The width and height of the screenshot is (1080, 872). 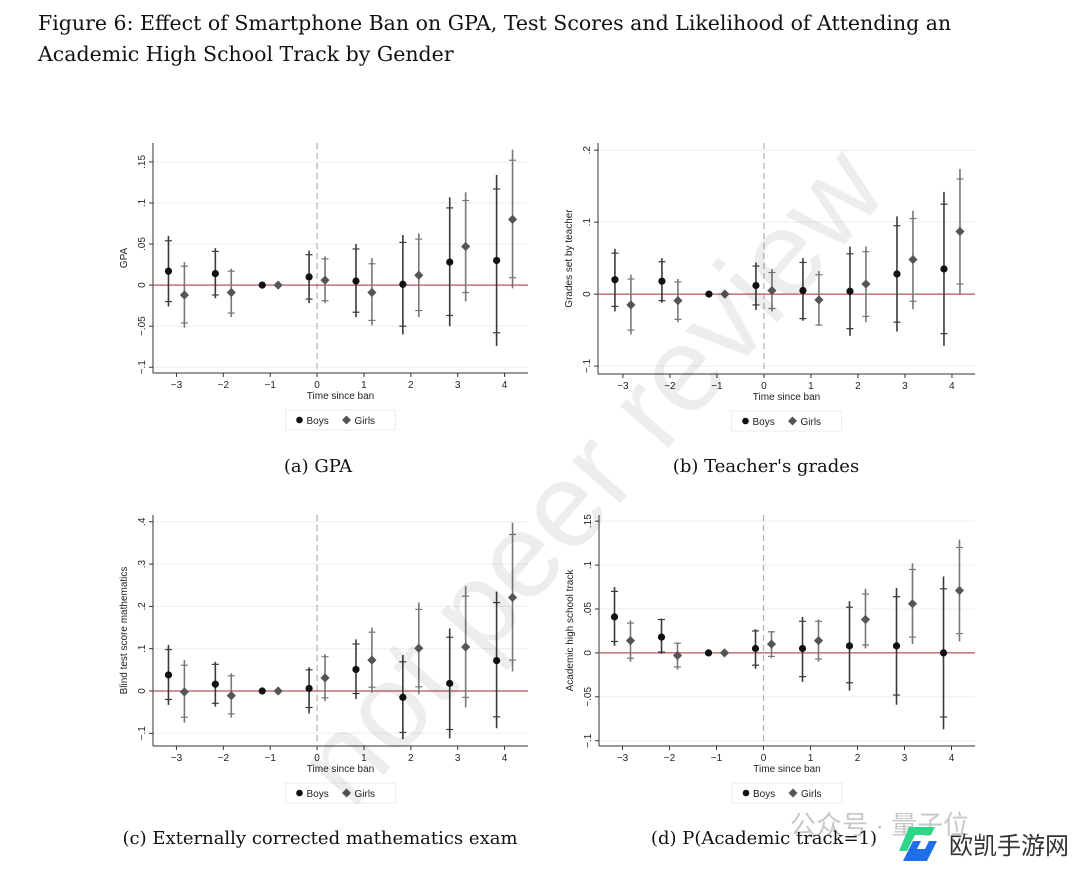 What do you see at coordinates (332, 260) in the screenshot?
I see `series-boys` at bounding box center [332, 260].